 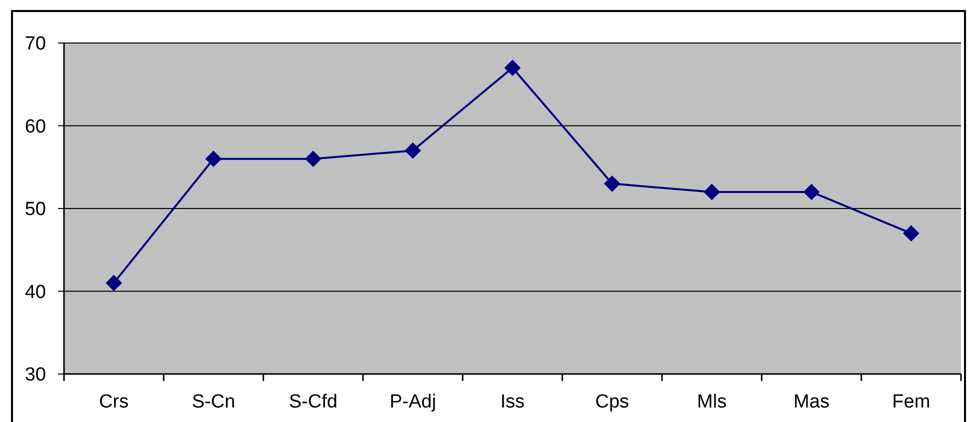 What do you see at coordinates (812, 401) in the screenshot?
I see `x-tick-label: Mas` at bounding box center [812, 401].